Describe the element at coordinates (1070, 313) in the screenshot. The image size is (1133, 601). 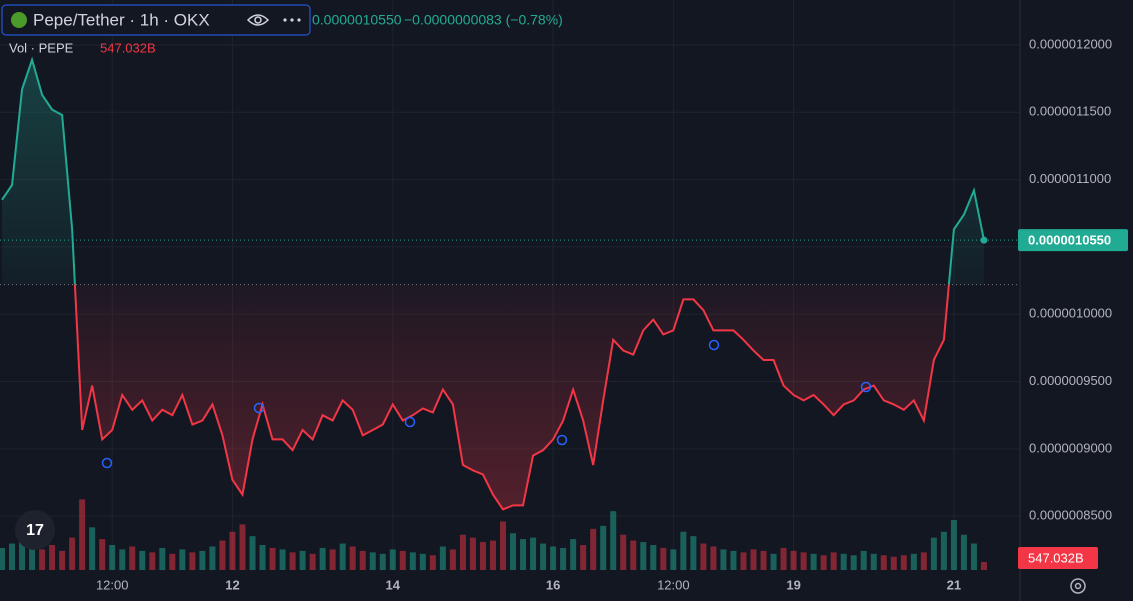
I see `y-tick-label: 0.0000010000` at that location.